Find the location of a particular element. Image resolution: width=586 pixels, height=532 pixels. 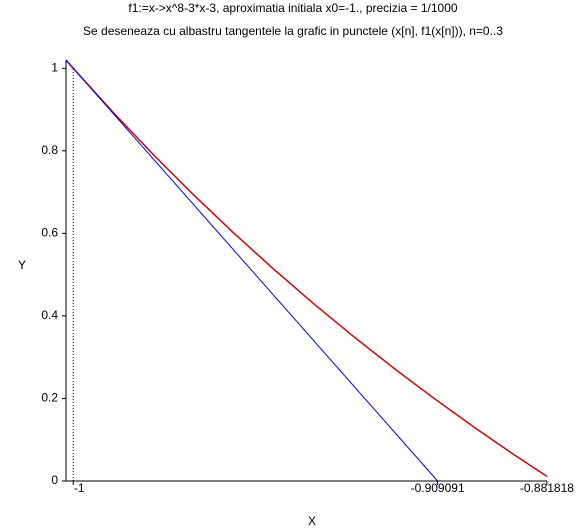

x-tick-label: -0.881818 is located at coordinates (547, 488).